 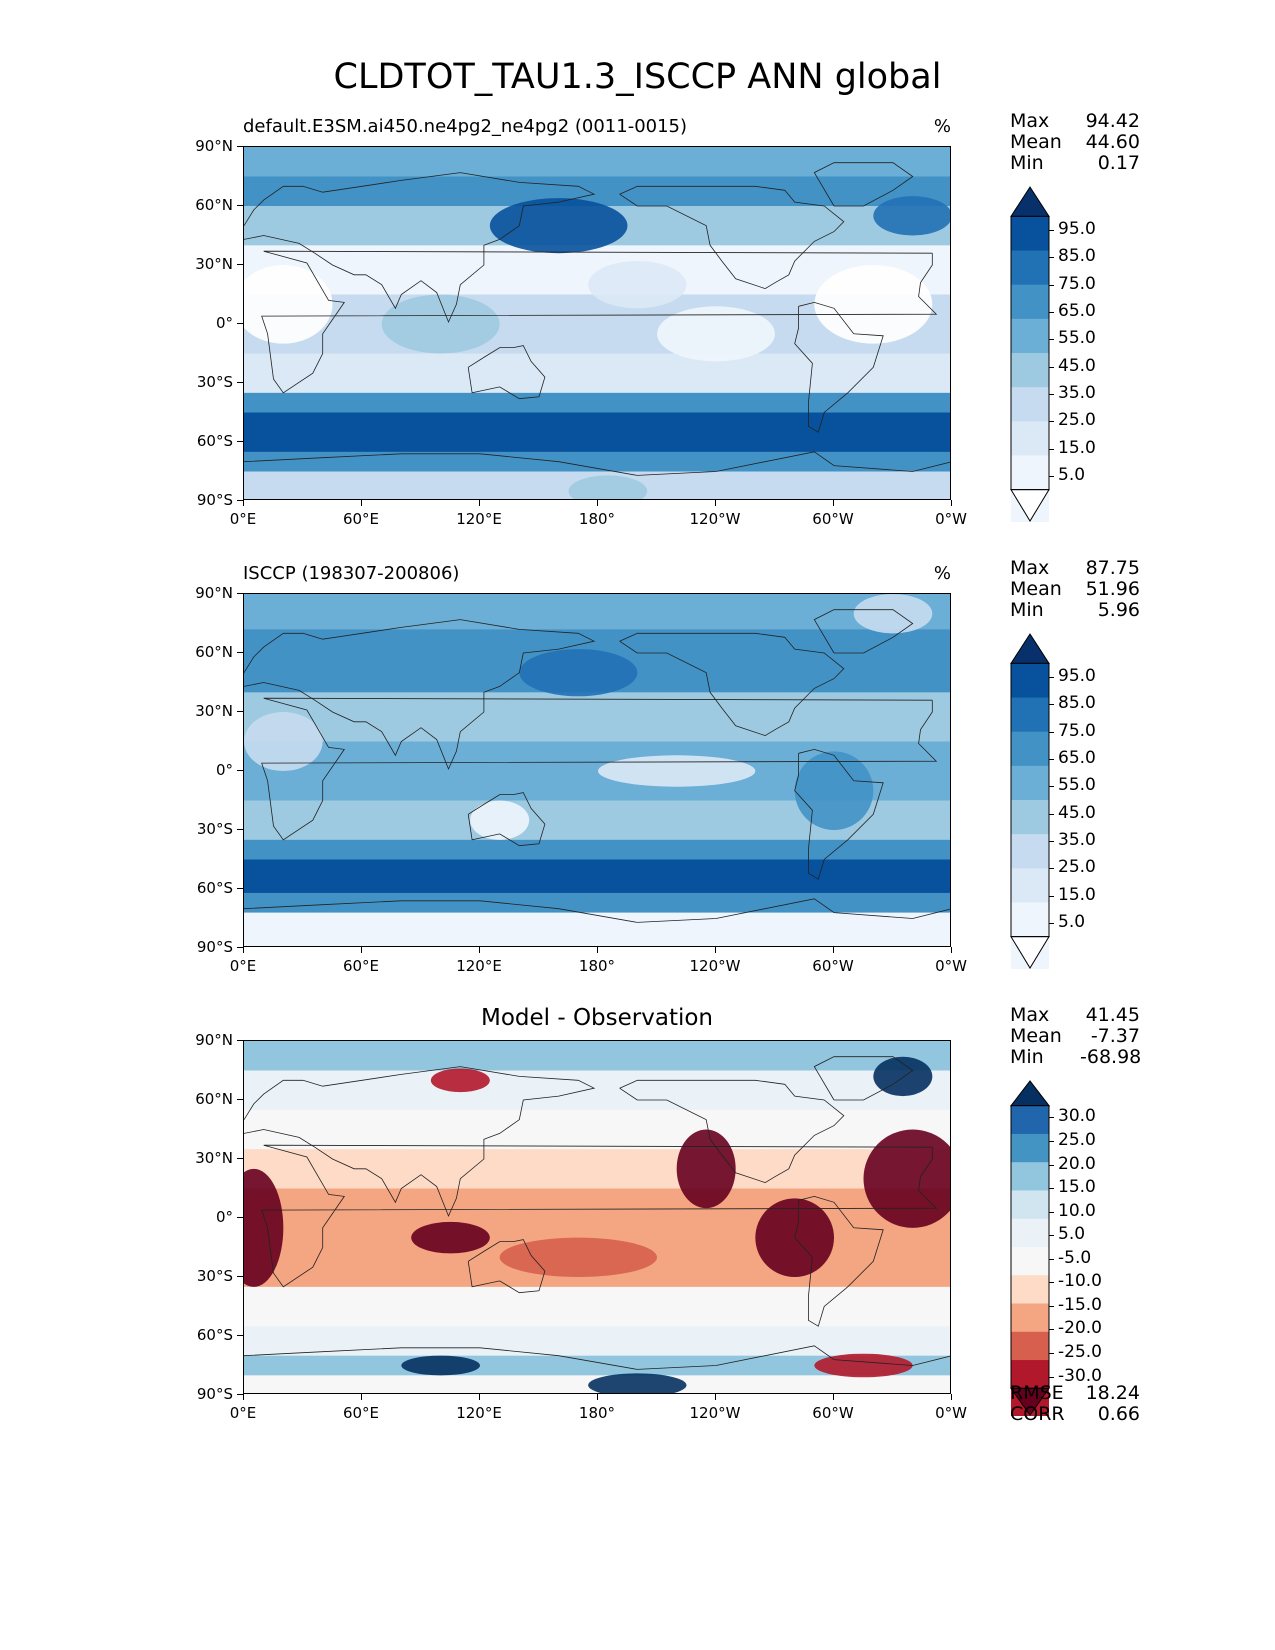 I want to click on colorbar-tick-label: 10.0, so click(x=1077, y=1210).